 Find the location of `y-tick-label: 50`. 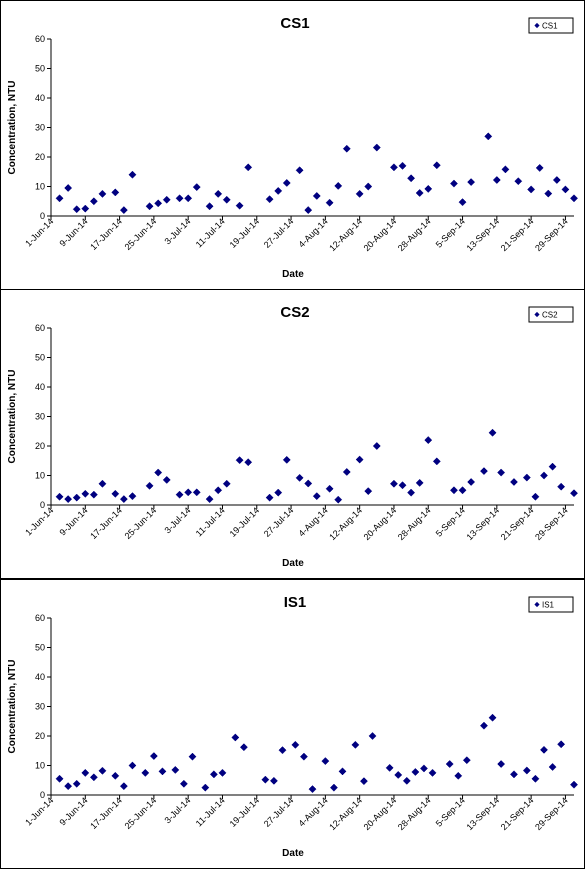

y-tick-label: 50 is located at coordinates (40, 69).